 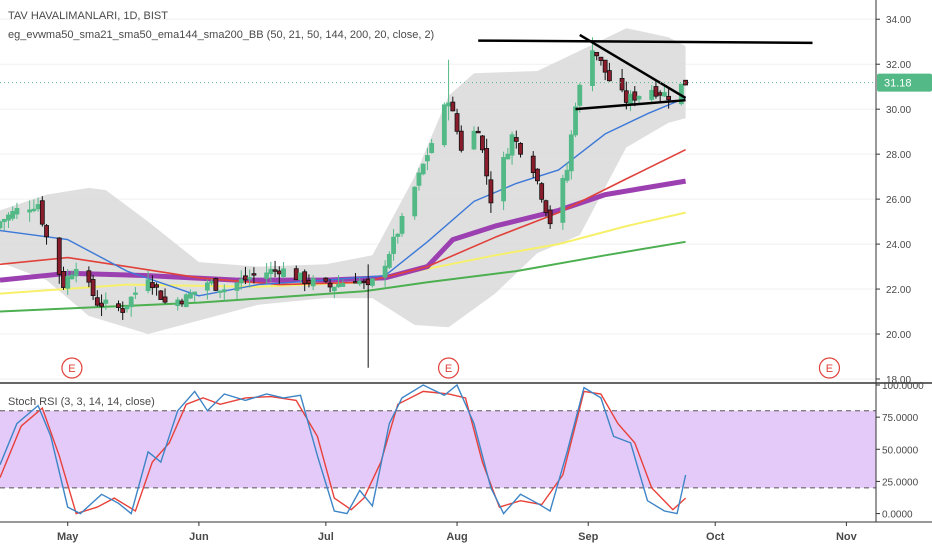 I want to click on price-tick-label: 22.00, so click(x=898, y=290).